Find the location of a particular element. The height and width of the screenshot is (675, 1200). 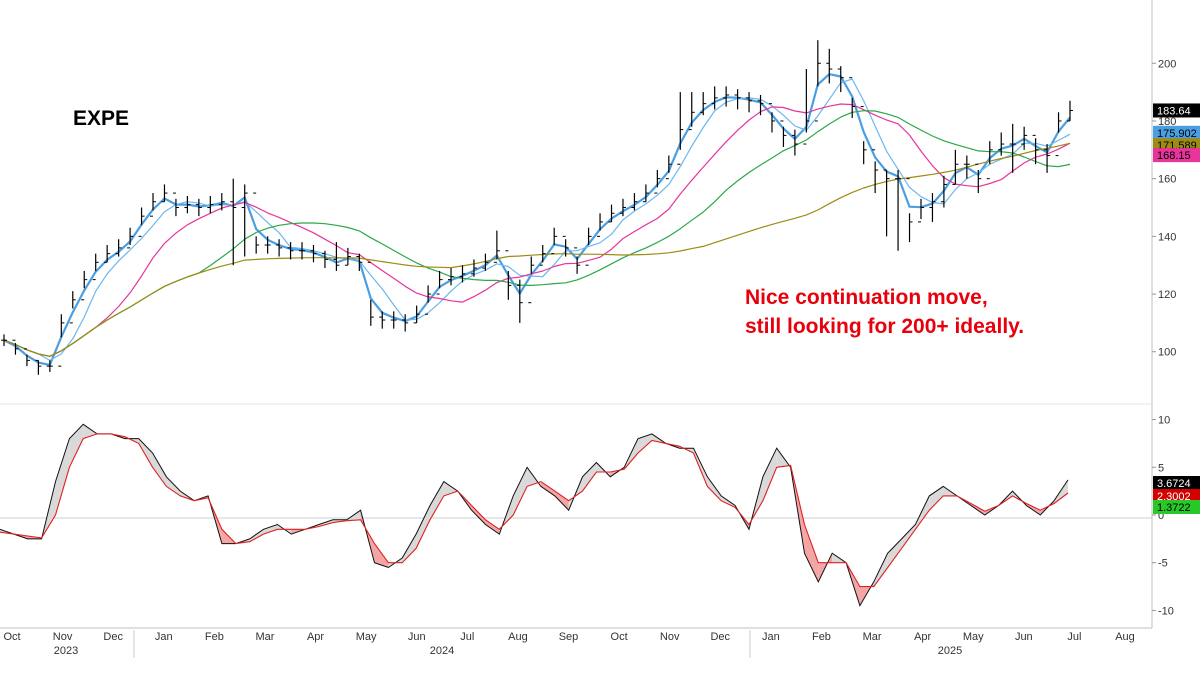

price-value-tag: 175.902 is located at coordinates (1176, 132).